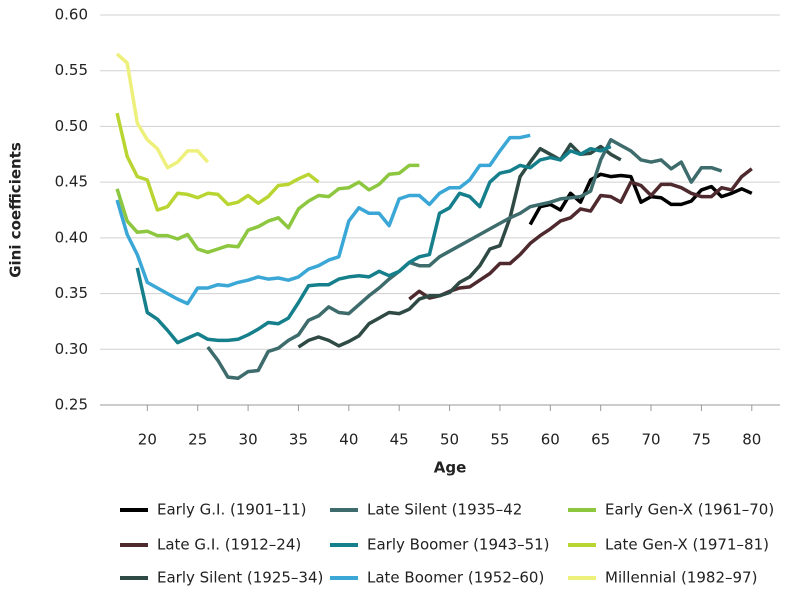 The image size is (809, 590). I want to click on x-tick-label: 50, so click(449, 440).